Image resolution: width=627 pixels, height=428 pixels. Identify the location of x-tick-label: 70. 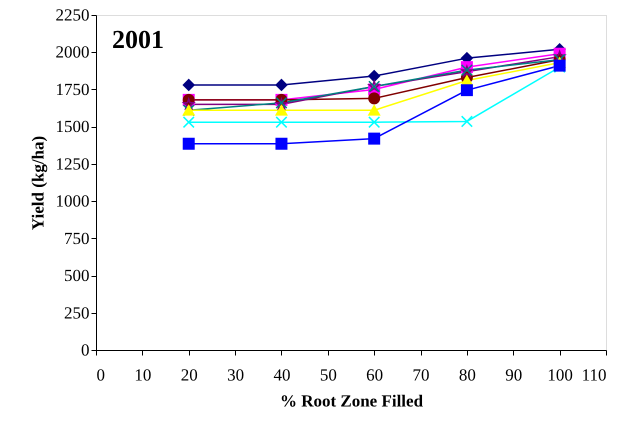
(421, 375).